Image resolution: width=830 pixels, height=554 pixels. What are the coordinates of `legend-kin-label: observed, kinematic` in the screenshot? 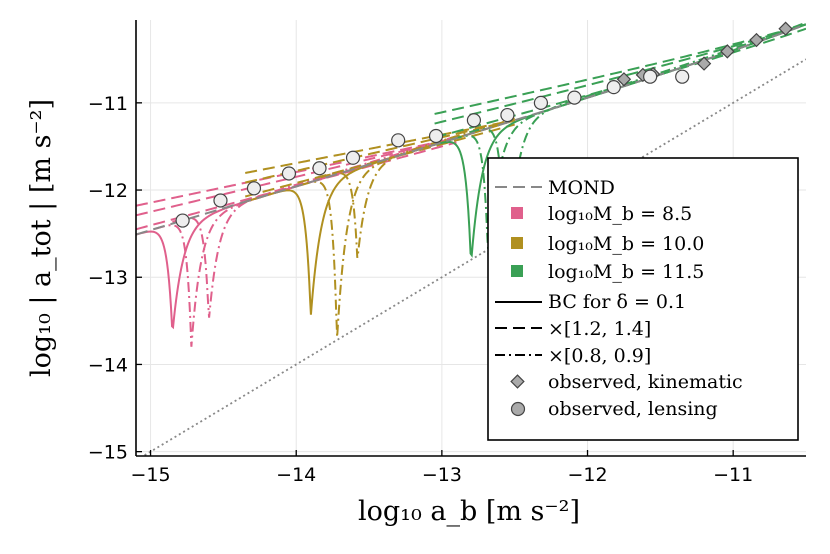 It's located at (645, 382).